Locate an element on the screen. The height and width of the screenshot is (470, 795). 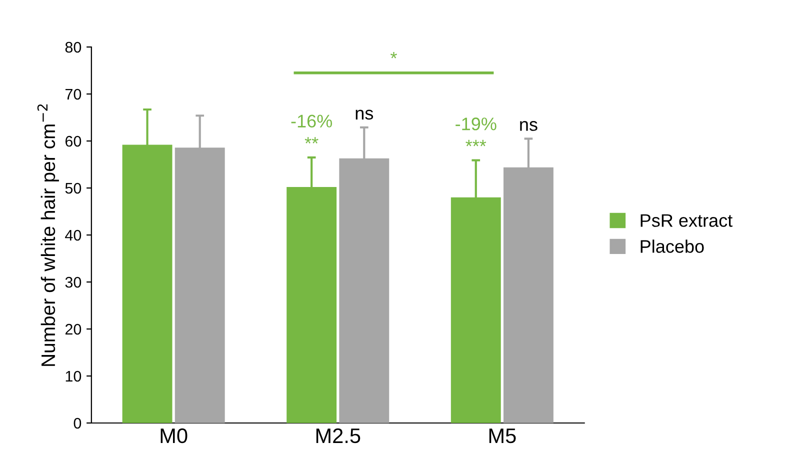
y-tick-label: 20 is located at coordinates (73, 329).